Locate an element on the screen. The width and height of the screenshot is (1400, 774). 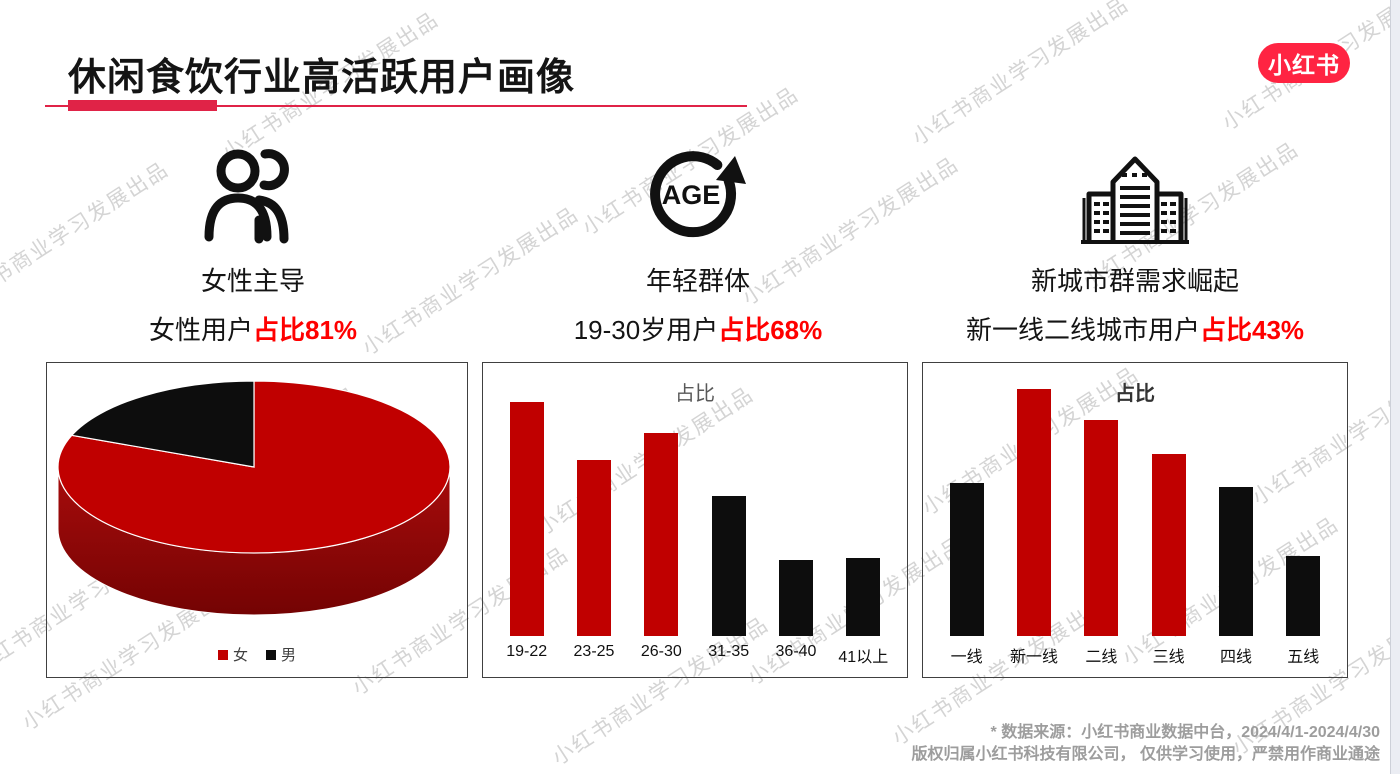
svg-text: AGE is located at coordinates (691, 195).